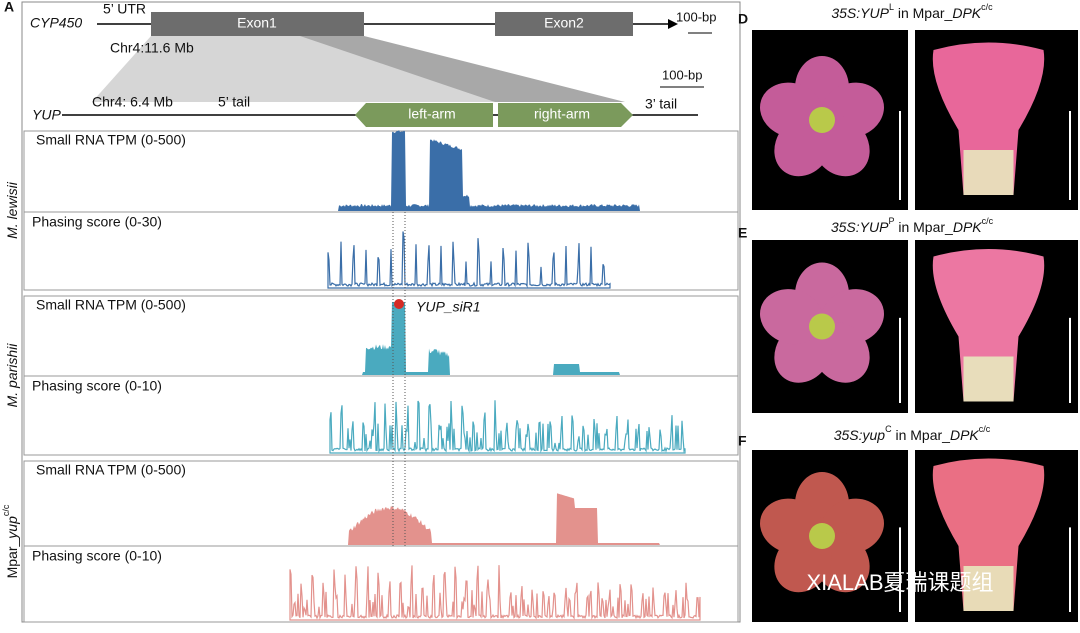 The width and height of the screenshot is (1080, 633). I want to click on text-part: M. parishii, so click(12, 375).